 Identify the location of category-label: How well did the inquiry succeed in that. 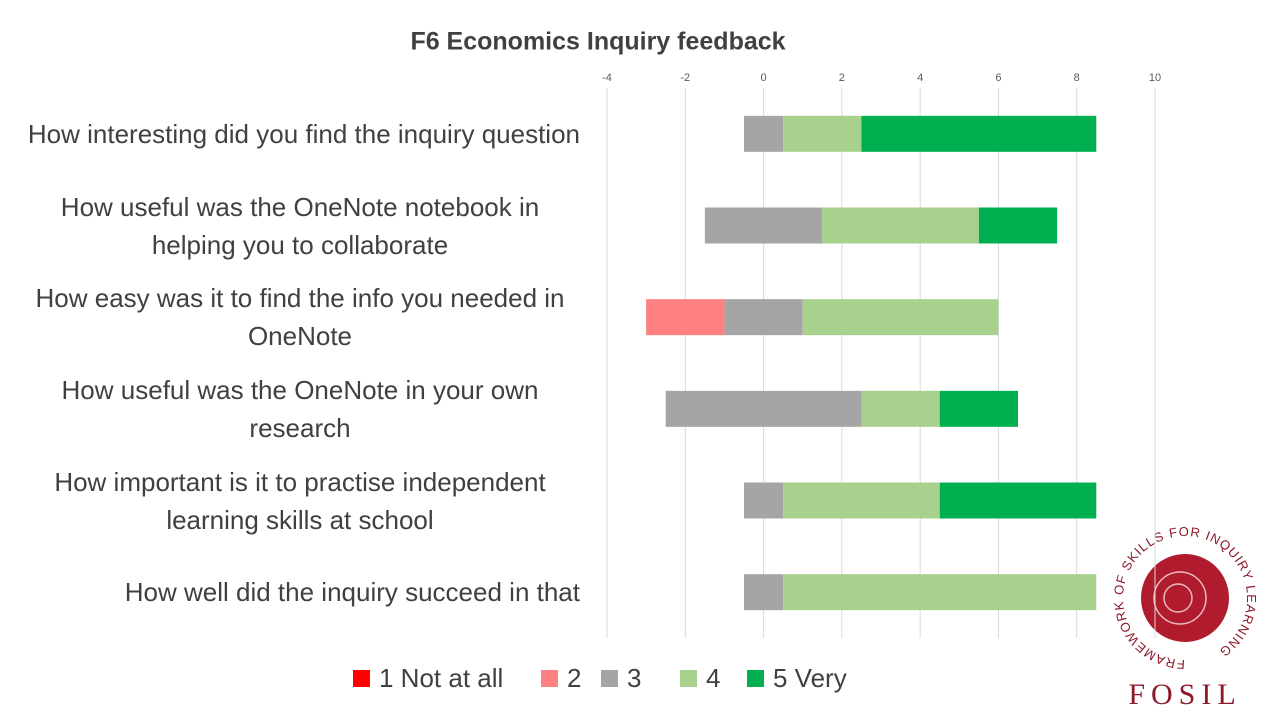
(300, 592).